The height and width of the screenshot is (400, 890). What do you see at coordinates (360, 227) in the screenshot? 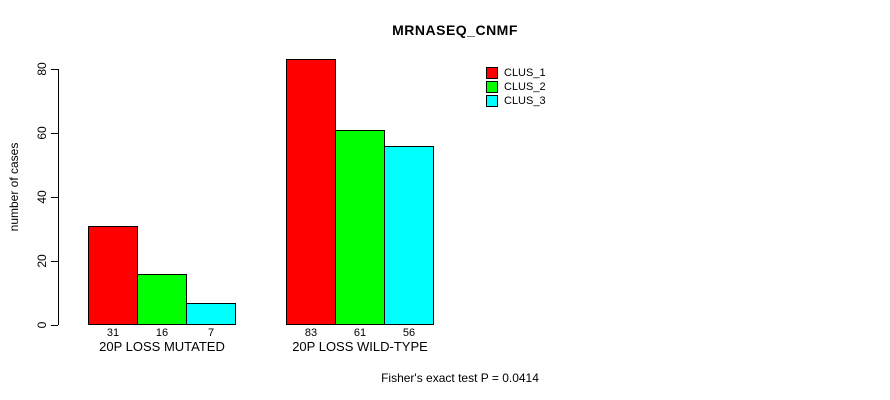
I see `bar-clus_2-20p-loss-wild-type` at bounding box center [360, 227].